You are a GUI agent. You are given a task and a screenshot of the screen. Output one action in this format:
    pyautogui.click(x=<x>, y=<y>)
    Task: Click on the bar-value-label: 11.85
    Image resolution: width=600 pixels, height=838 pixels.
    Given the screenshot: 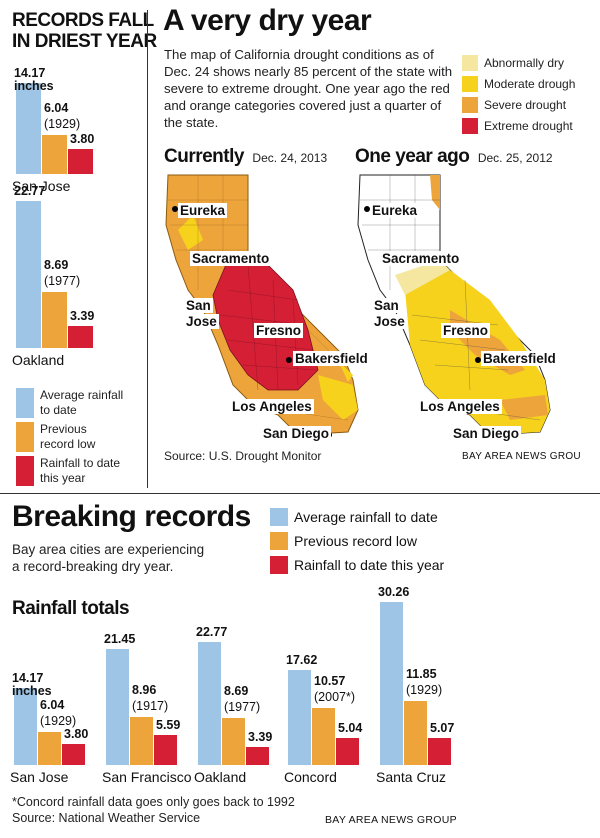 What is the action you would take?
    pyautogui.click(x=421, y=674)
    